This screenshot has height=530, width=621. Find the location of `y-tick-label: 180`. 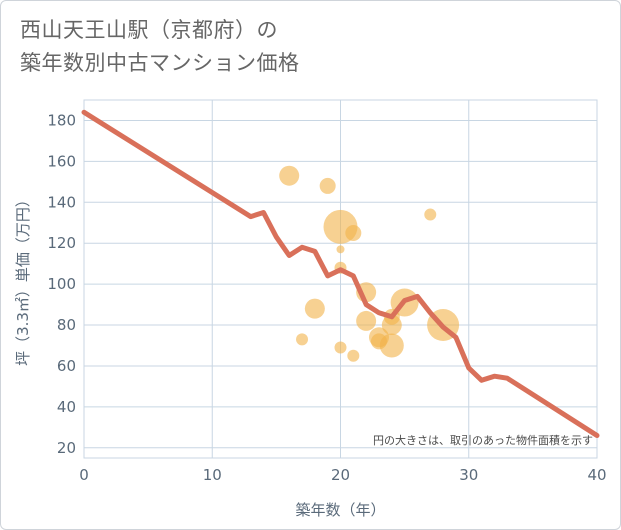

y-tick-label: 180 is located at coordinates (61, 120).